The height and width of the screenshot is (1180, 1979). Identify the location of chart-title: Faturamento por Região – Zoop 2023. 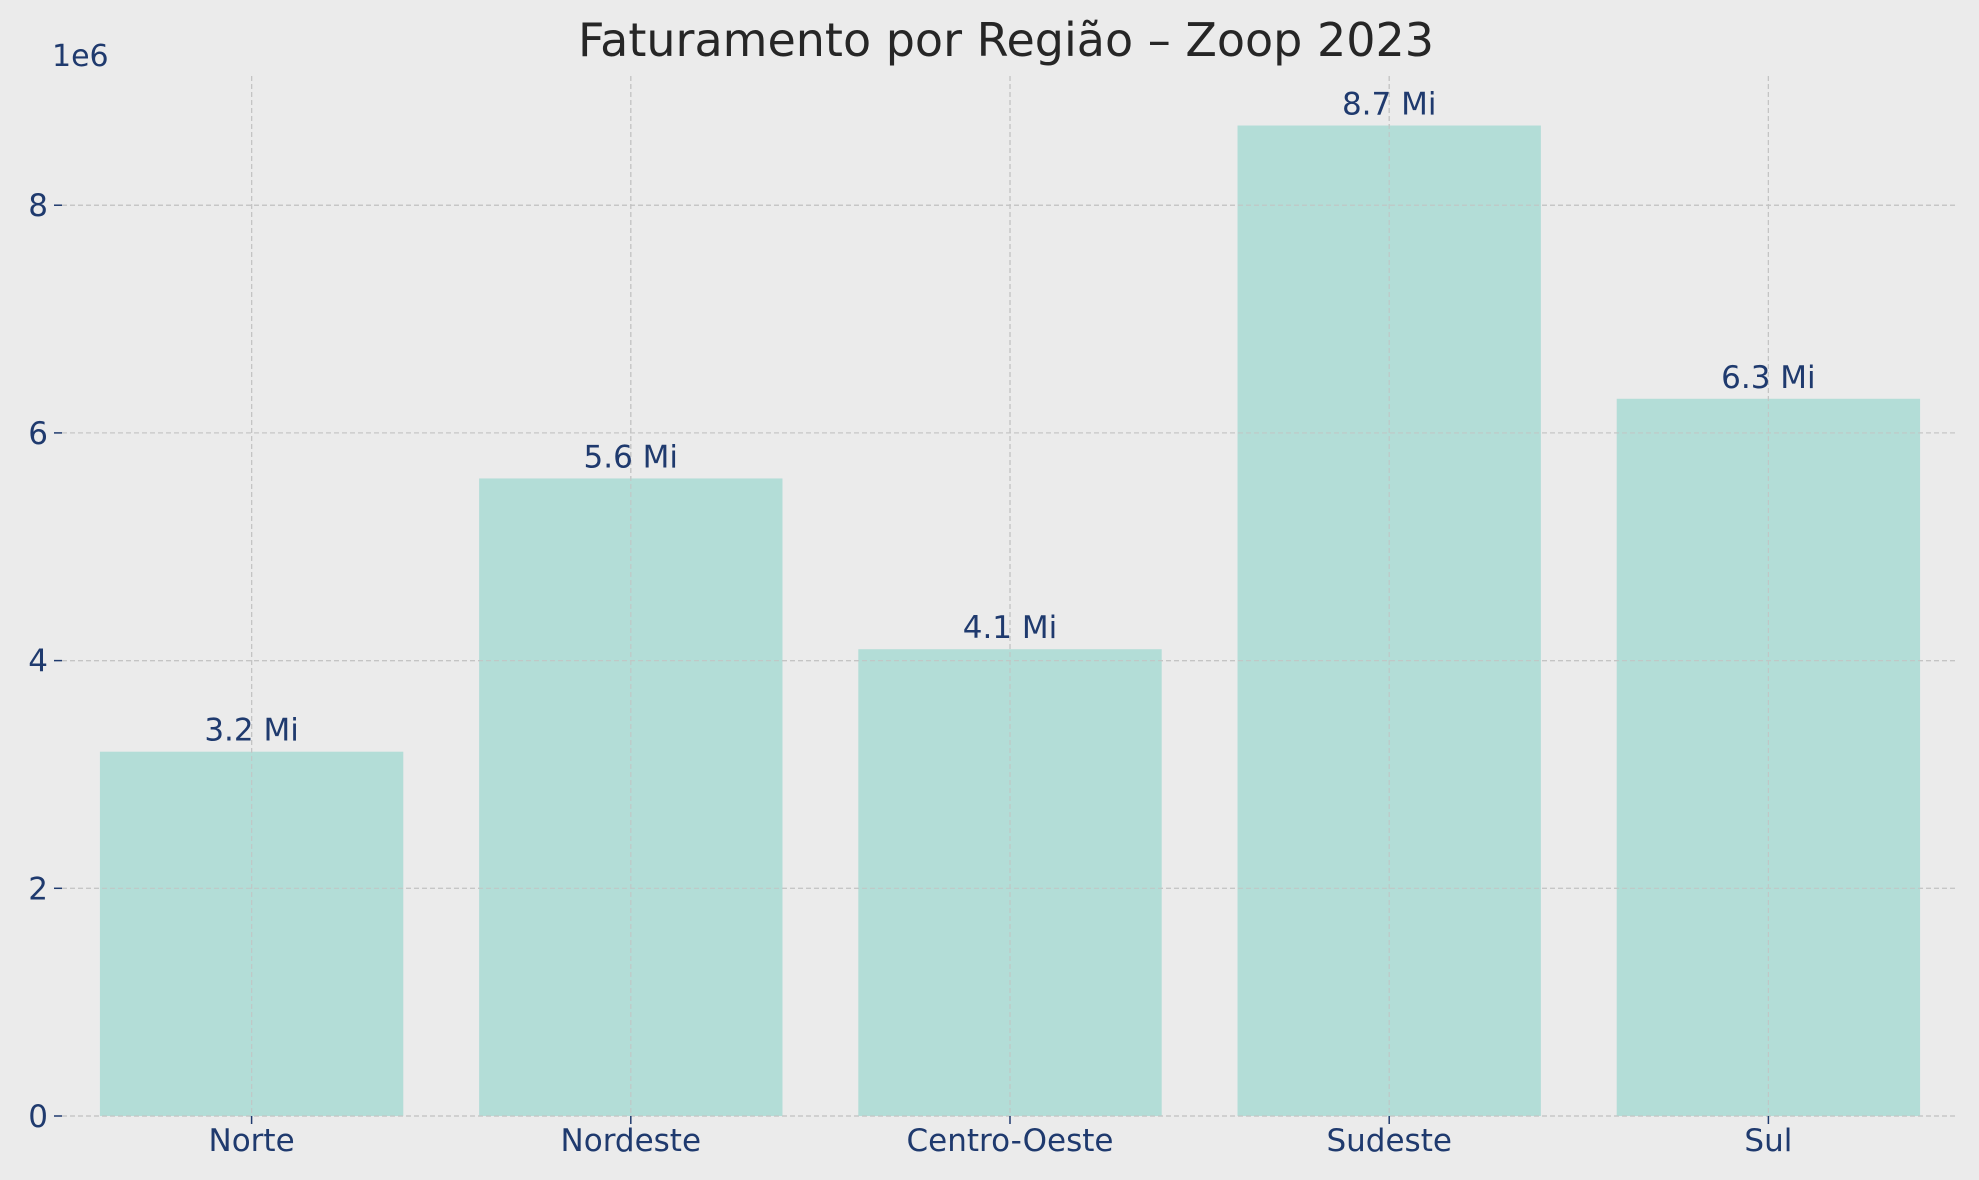
(1006, 40).